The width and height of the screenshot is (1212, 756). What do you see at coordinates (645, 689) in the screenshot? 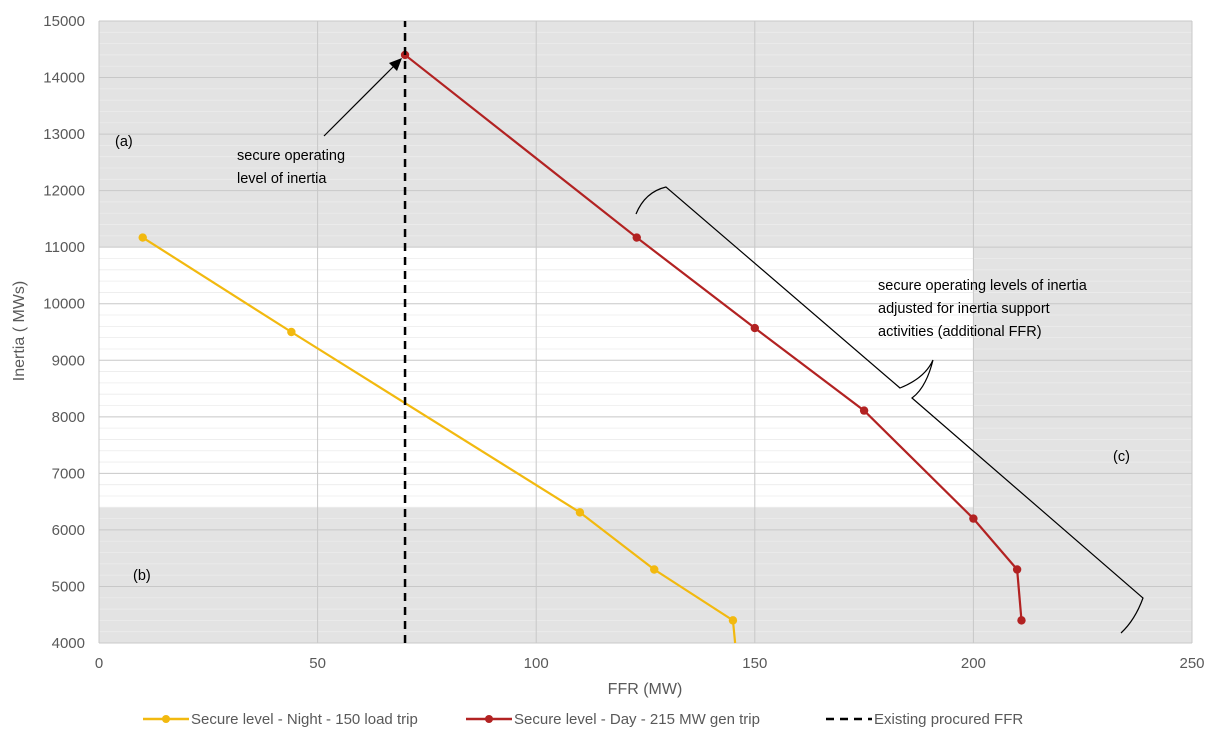
I see `x-axis-title: FFR (MW)` at bounding box center [645, 689].